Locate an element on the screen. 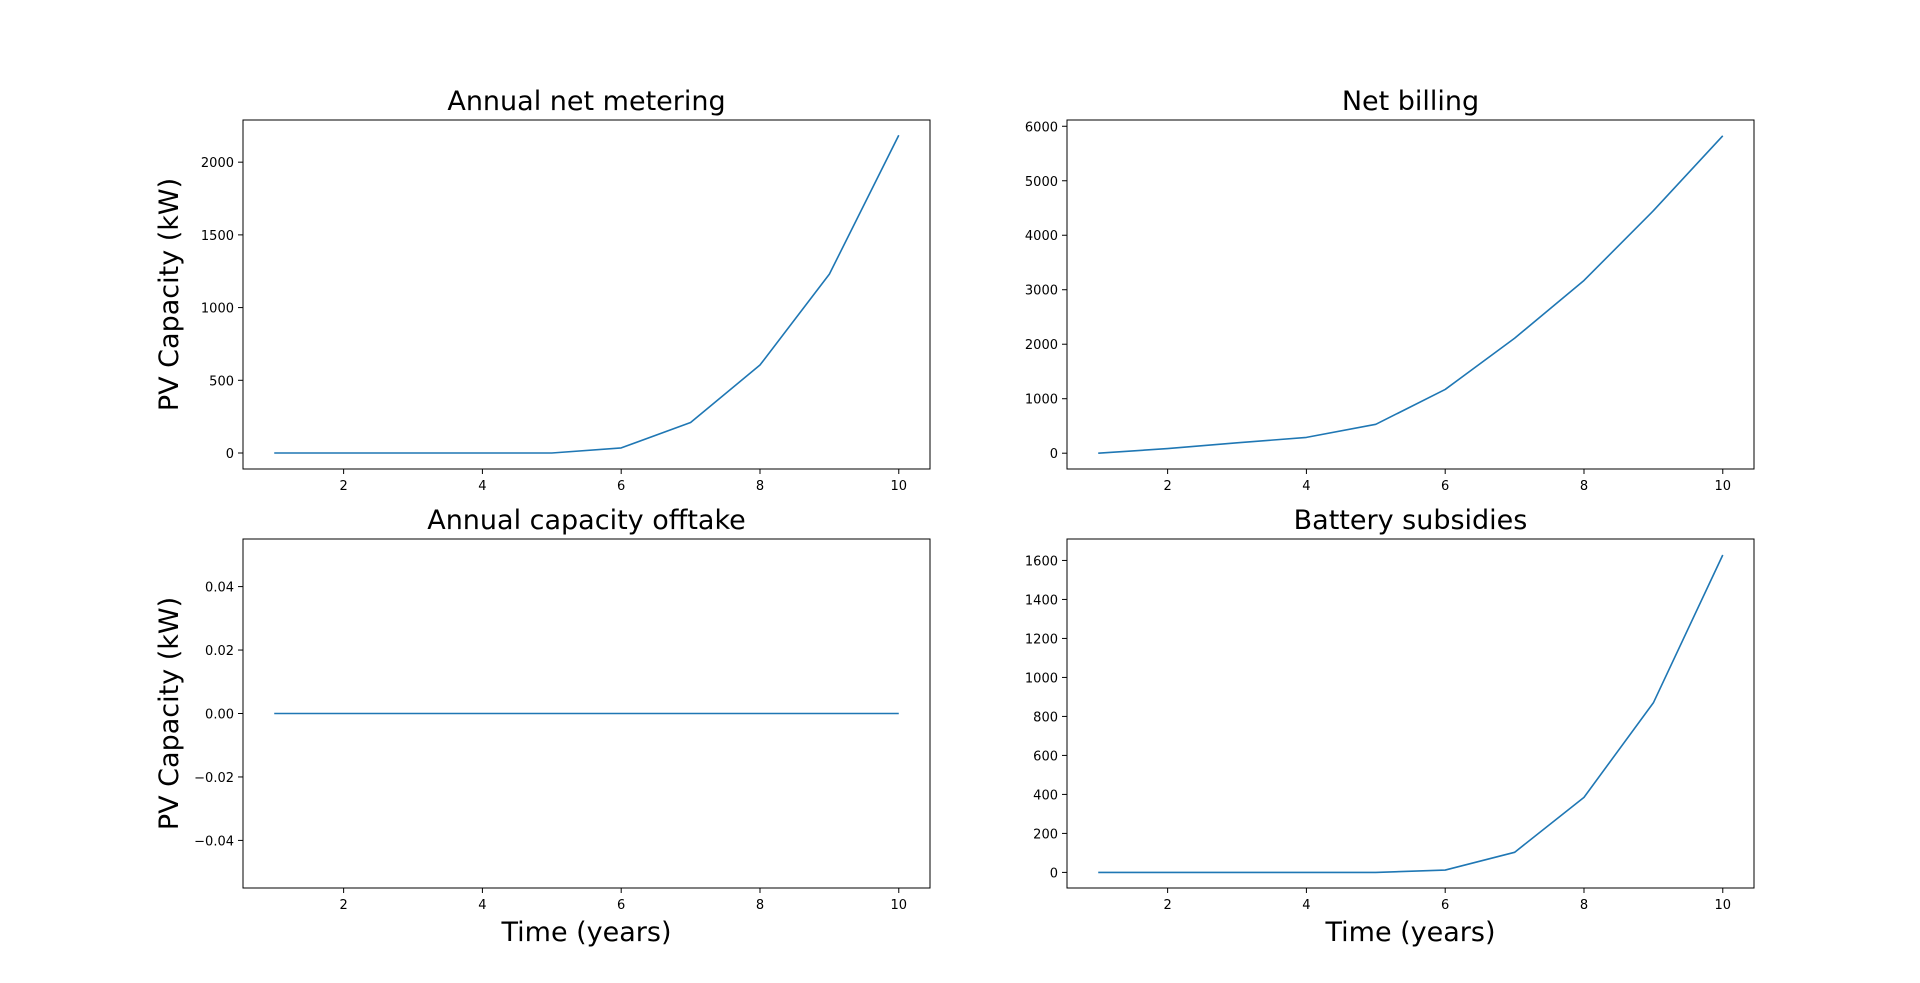 Image resolution: width=1920 pixels, height=983 pixels. y-tick-label: 1400 is located at coordinates (1041, 600).